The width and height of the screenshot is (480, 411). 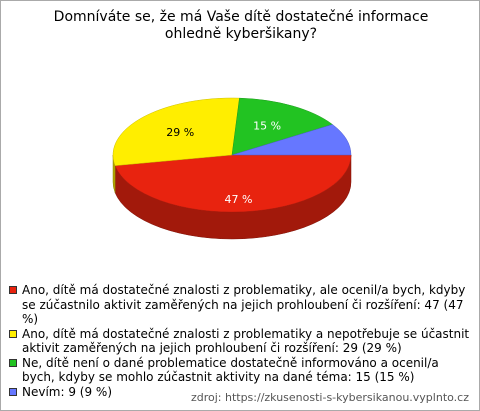 What do you see at coordinates (267, 126) in the screenshot?
I see `slice-label: 15 %` at bounding box center [267, 126].